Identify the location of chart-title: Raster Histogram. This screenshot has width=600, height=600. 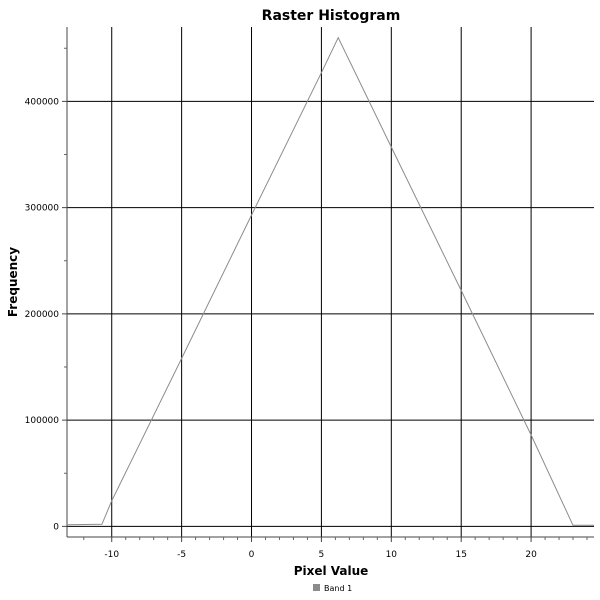
(331, 16).